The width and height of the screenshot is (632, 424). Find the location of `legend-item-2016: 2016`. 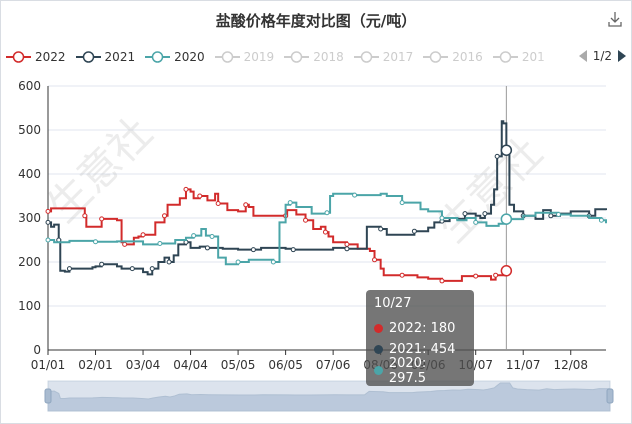

legend-item-2016: 2016 is located at coordinates (453, 57).